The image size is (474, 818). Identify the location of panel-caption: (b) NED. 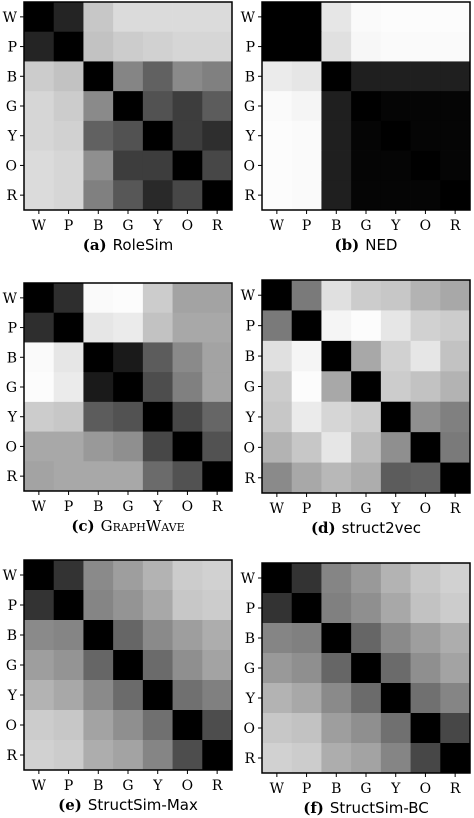
(366, 245).